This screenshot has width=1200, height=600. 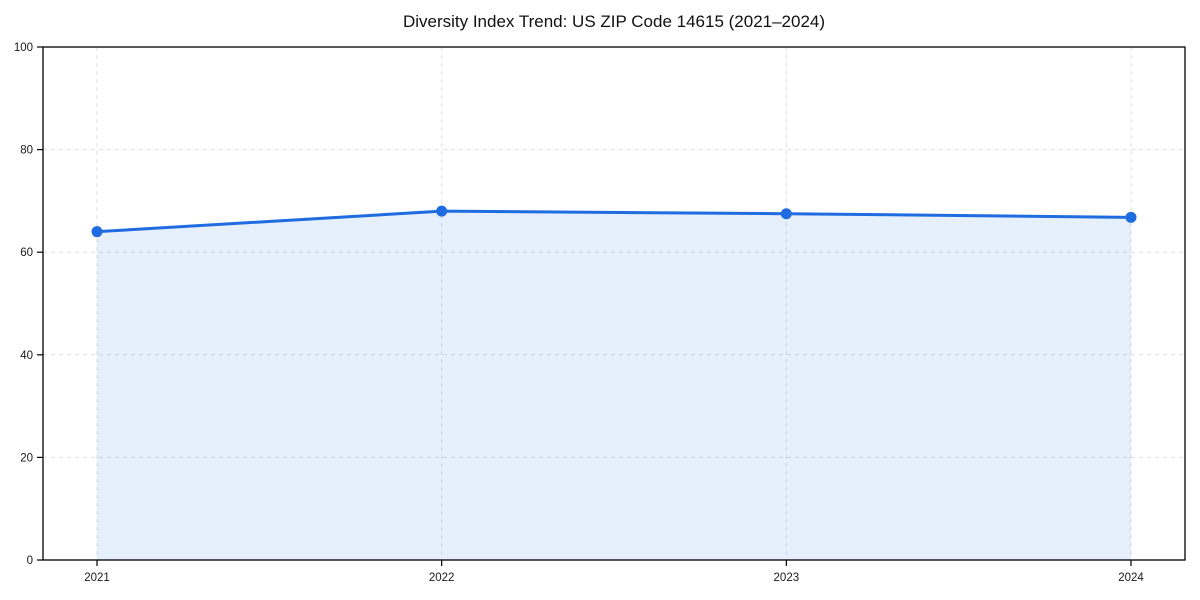 What do you see at coordinates (30, 561) in the screenshot?
I see `y-tick-label: 0` at bounding box center [30, 561].